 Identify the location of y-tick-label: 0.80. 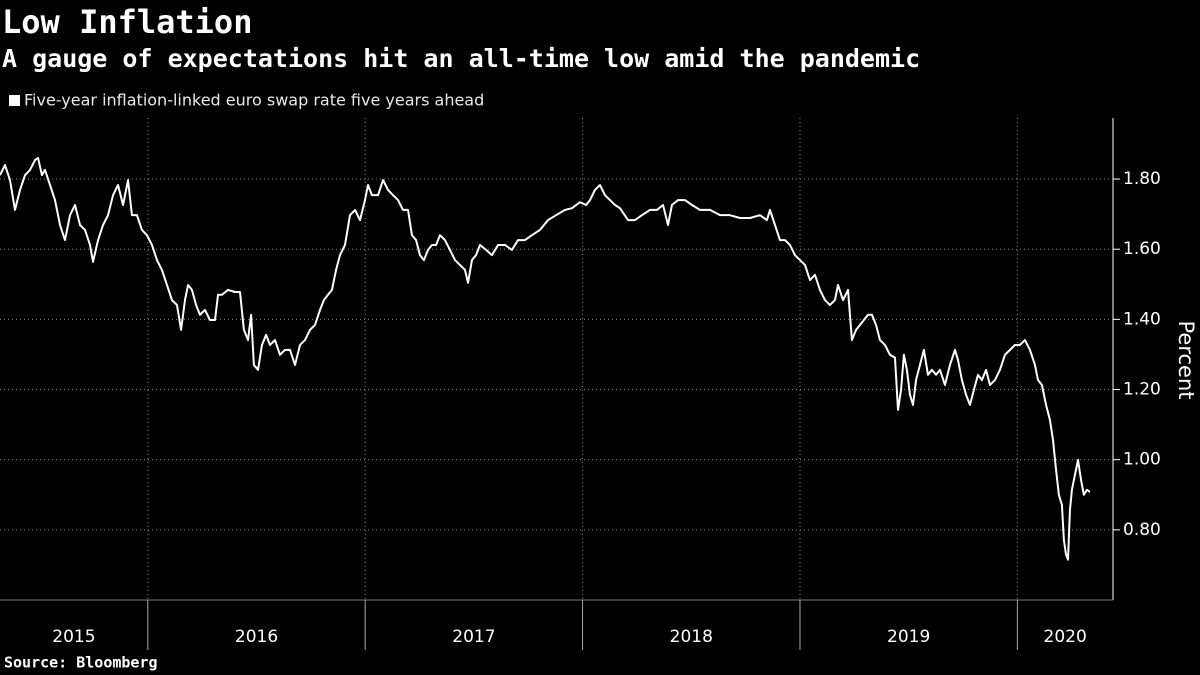
(1142, 530).